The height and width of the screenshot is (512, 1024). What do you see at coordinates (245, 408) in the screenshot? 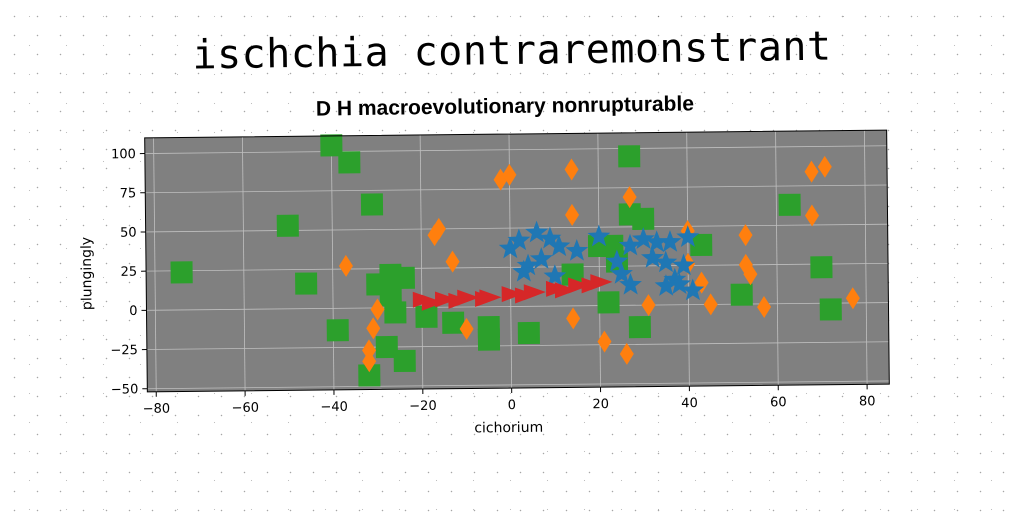
I see `x-tick-label: −60` at bounding box center [245, 408].